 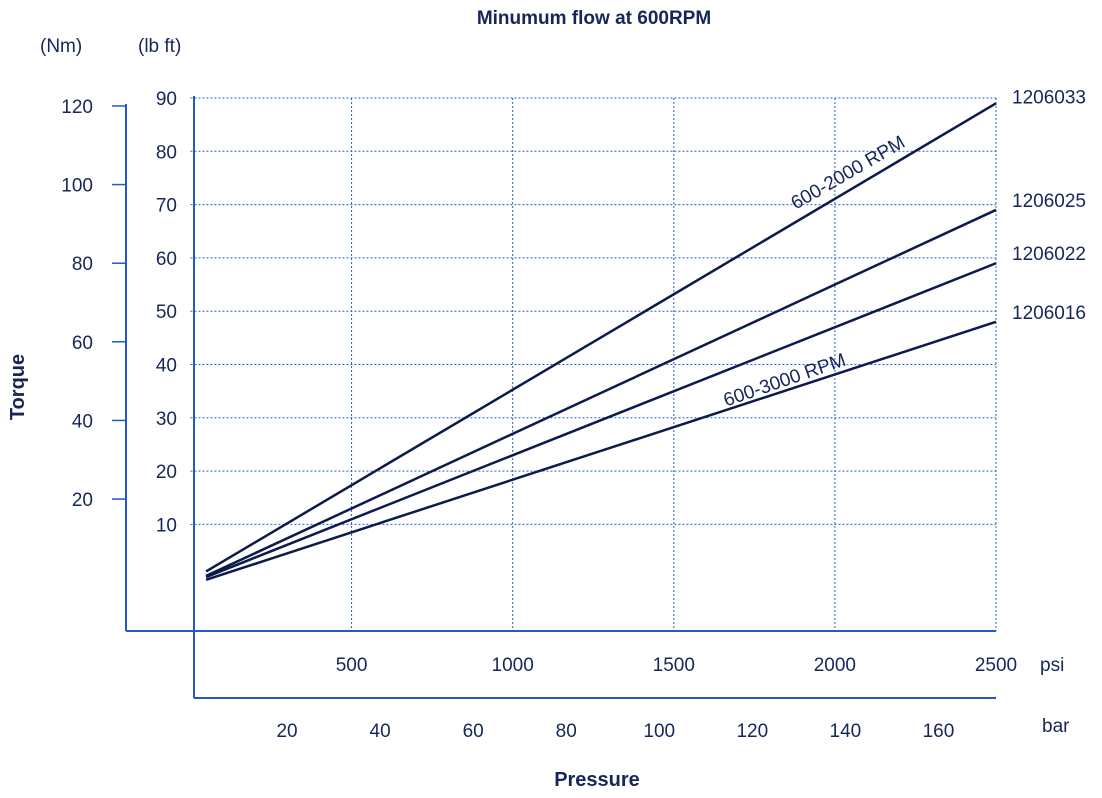 I want to click on series-label: 1206033, so click(x=1049, y=97).